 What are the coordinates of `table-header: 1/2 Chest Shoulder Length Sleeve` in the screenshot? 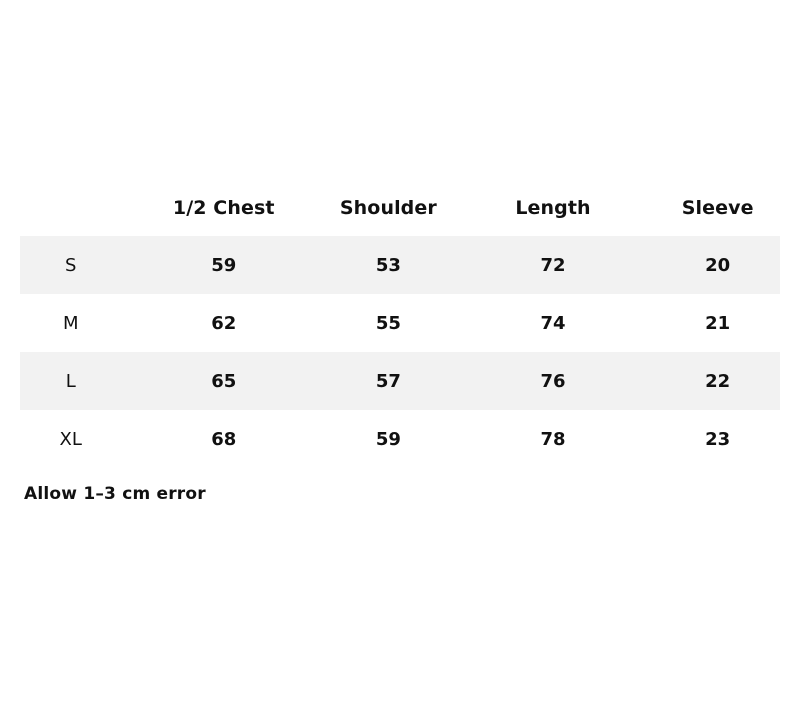 It's located at (400, 208).